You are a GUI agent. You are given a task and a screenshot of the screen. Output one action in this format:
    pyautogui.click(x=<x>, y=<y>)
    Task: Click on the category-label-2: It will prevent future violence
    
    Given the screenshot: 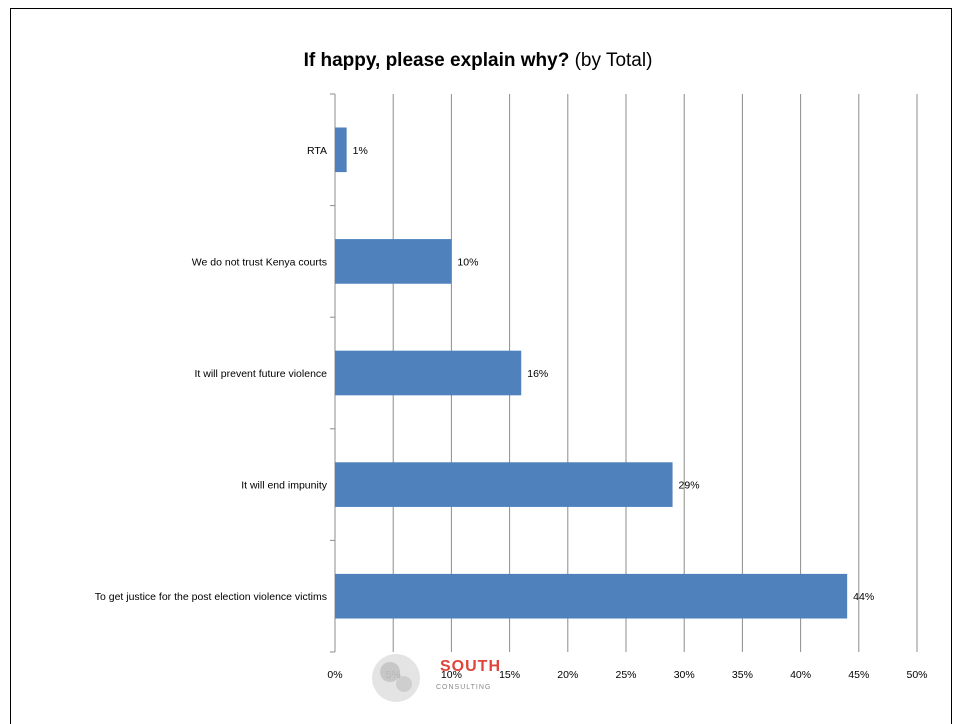 What is the action you would take?
    pyautogui.click(x=261, y=374)
    